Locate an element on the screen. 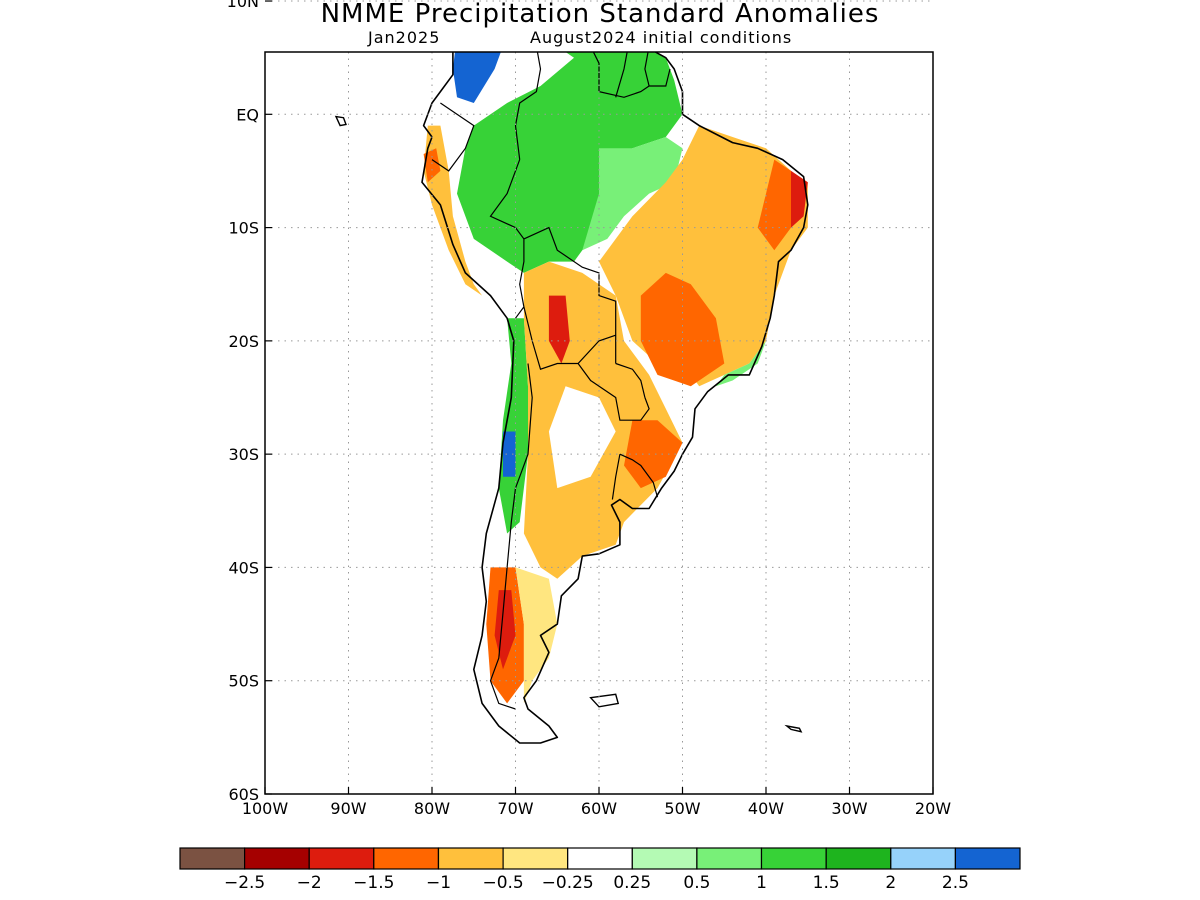 This screenshot has height=900, width=1200. anomaly-region-chile-blue is located at coordinates (509, 454).